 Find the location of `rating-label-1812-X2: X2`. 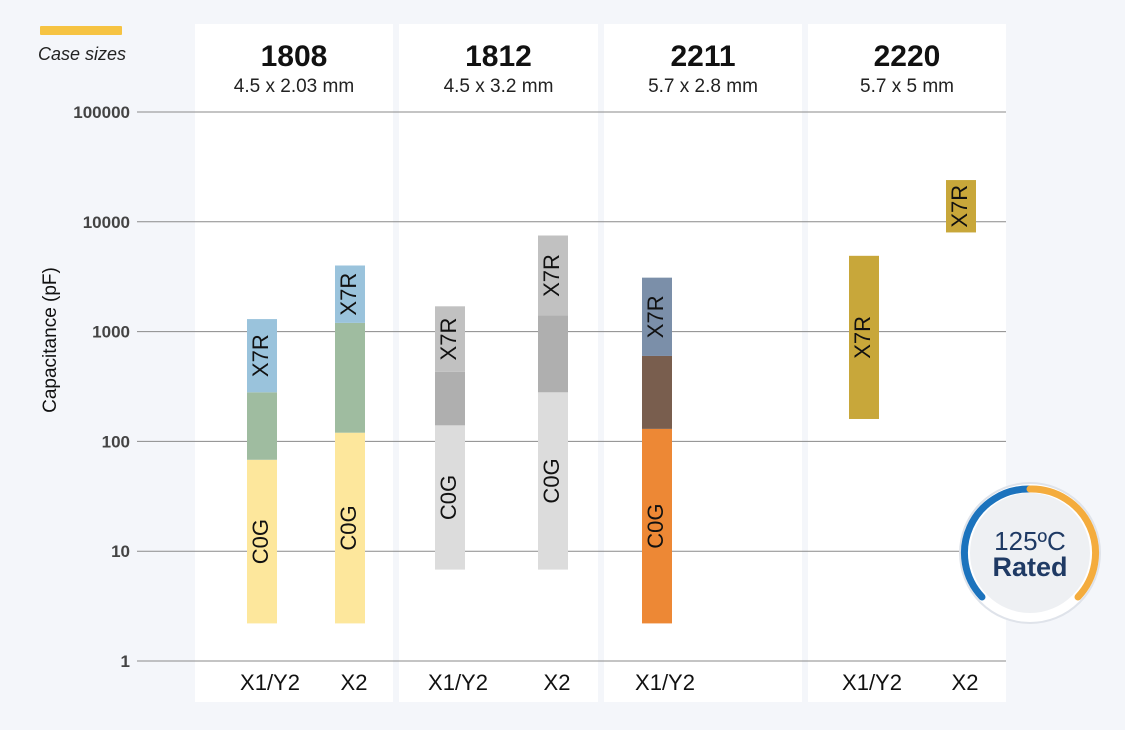

rating-label-1812-X2: X2 is located at coordinates (557, 682).